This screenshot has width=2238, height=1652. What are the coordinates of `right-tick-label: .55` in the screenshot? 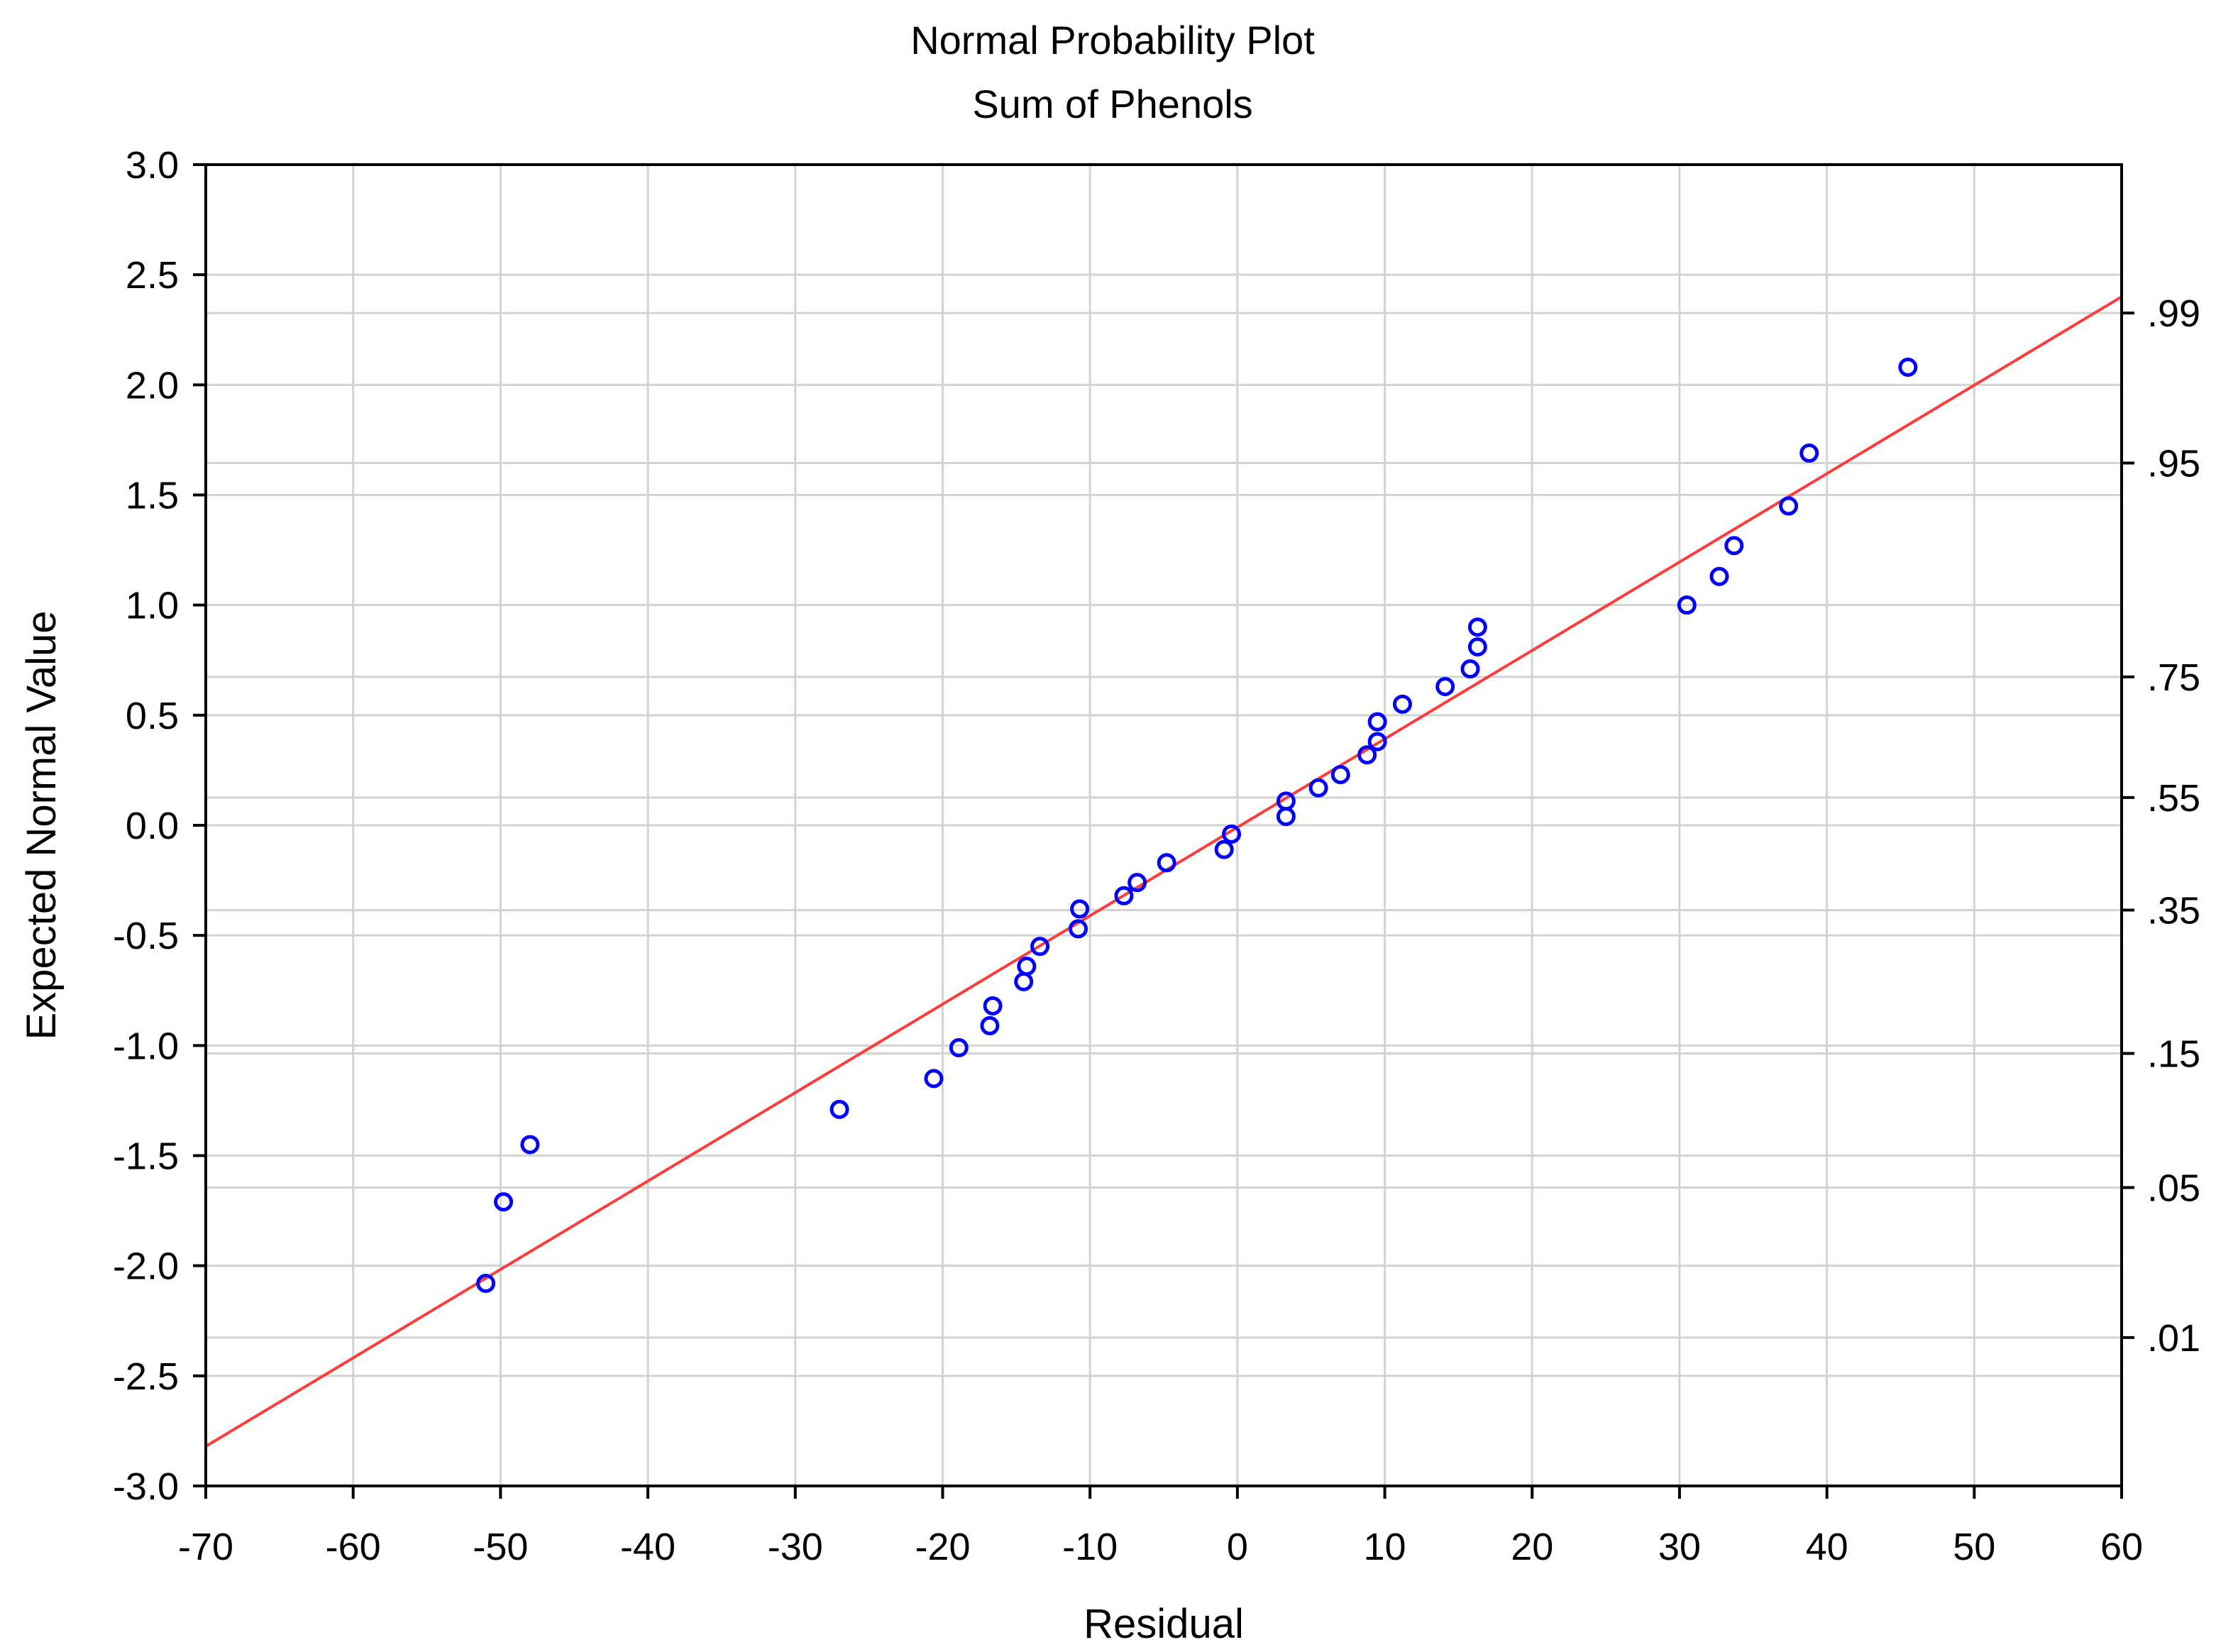 It's located at (2173, 799).